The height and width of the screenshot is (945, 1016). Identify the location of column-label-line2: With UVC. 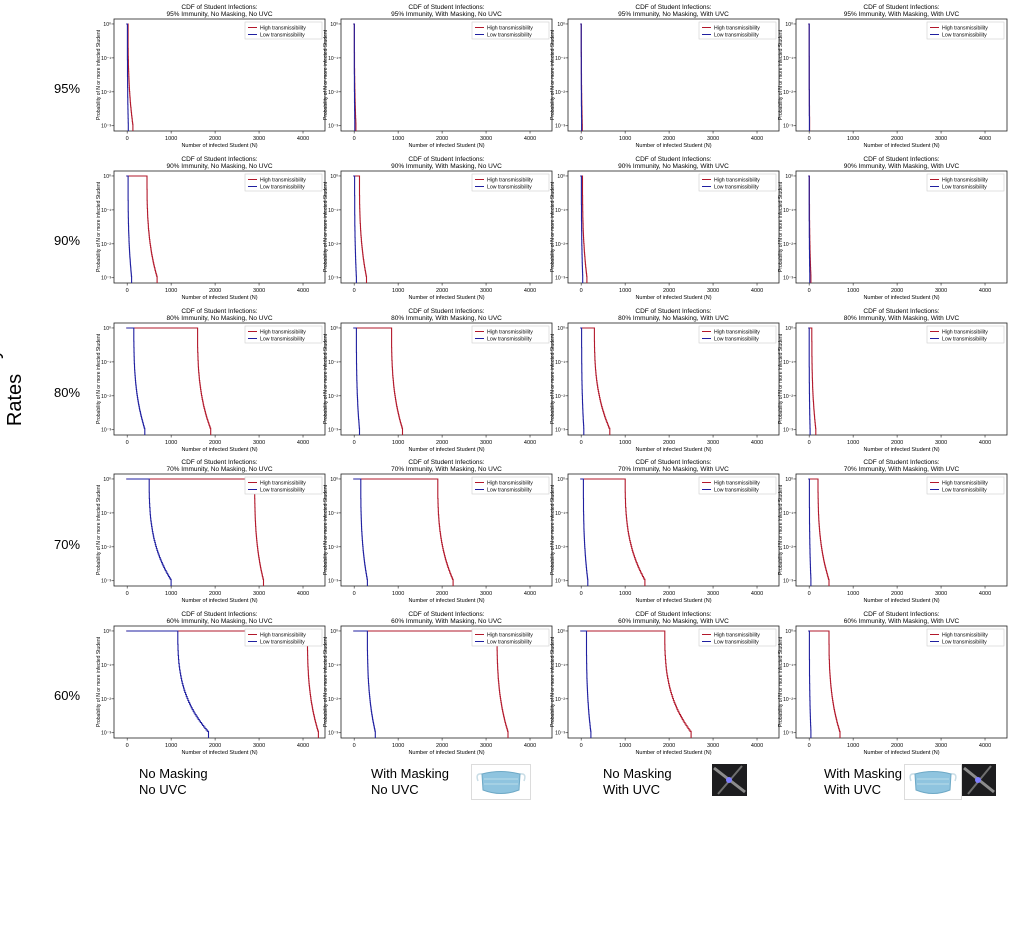
(632, 789).